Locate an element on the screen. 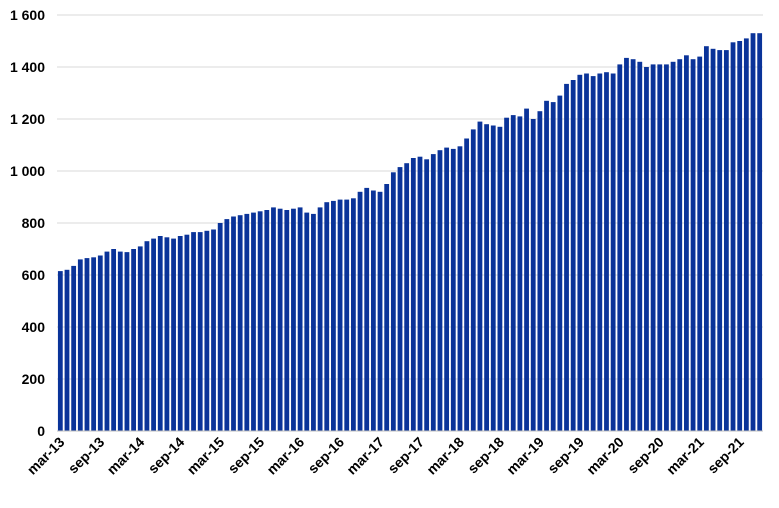 This screenshot has height=508, width=779. x-tick-label: sep-20 is located at coordinates (645, 455).